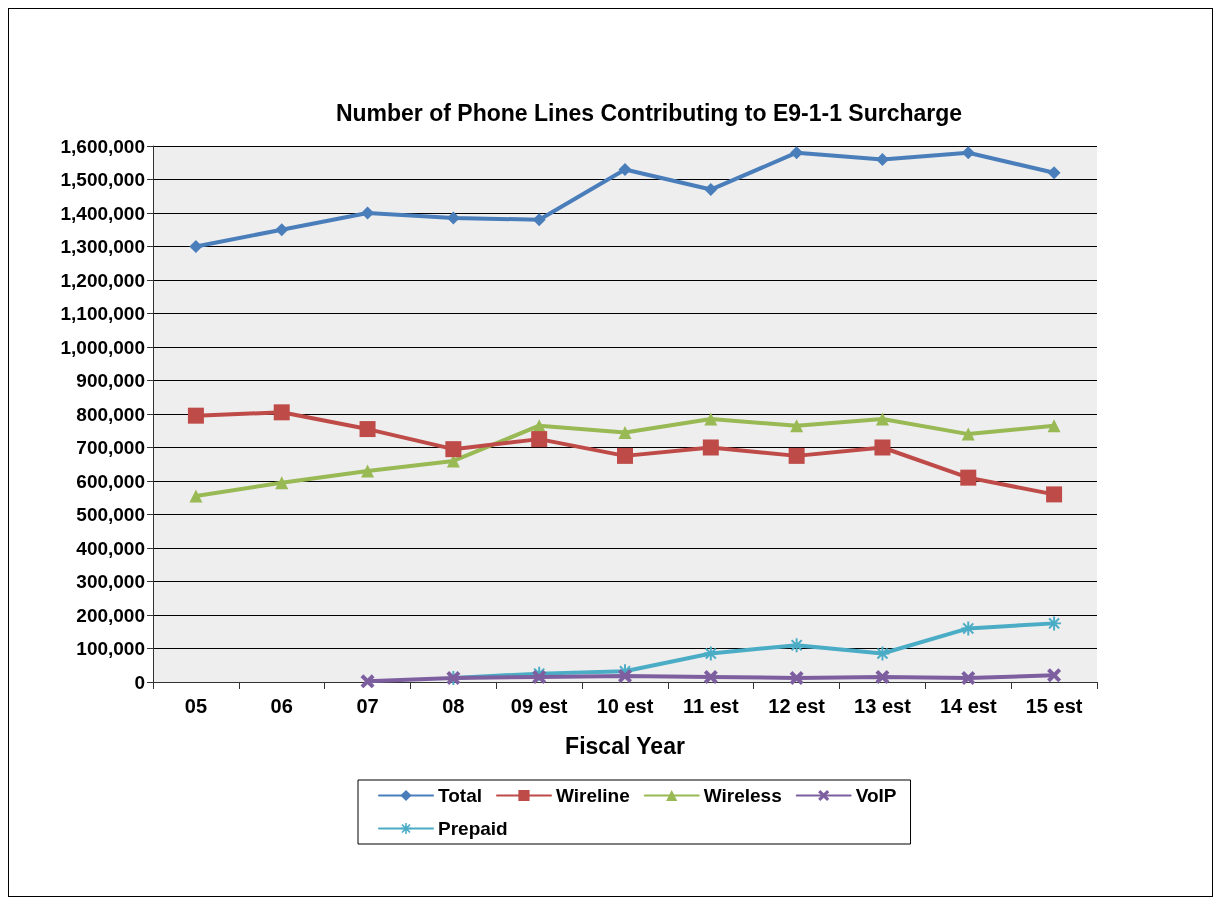 The image size is (1223, 907). Describe the element at coordinates (110, 481) in the screenshot. I see `y-tick-label: 600,000` at that location.